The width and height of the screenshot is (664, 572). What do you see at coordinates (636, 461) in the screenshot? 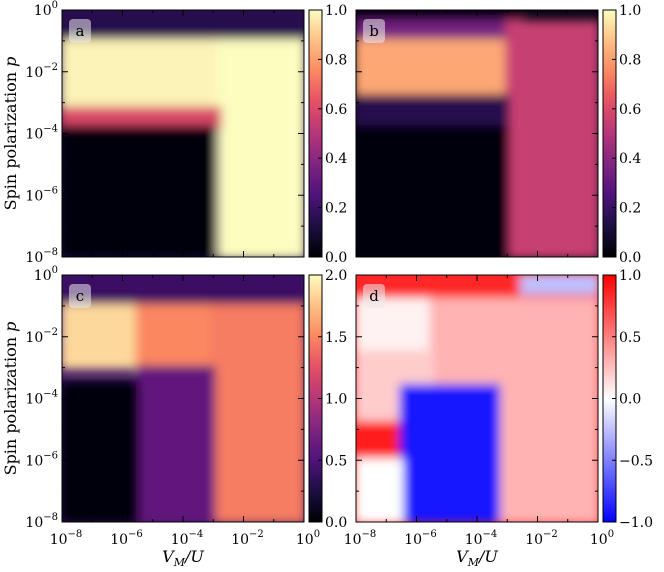
I see `colorbar-tick-label: −0.5` at bounding box center [636, 461].